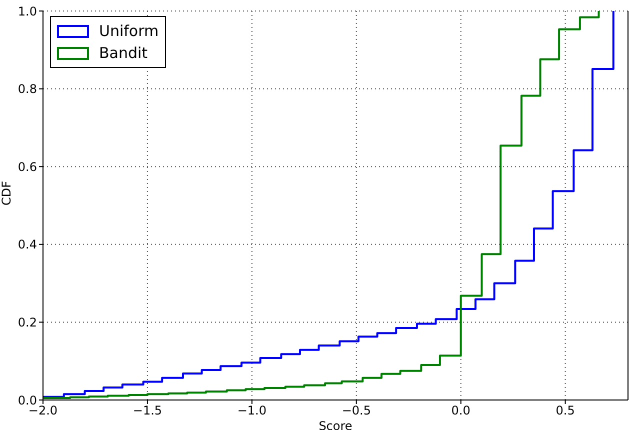  Describe the element at coordinates (123, 53) in the screenshot. I see `legend-label: Bandit` at that location.